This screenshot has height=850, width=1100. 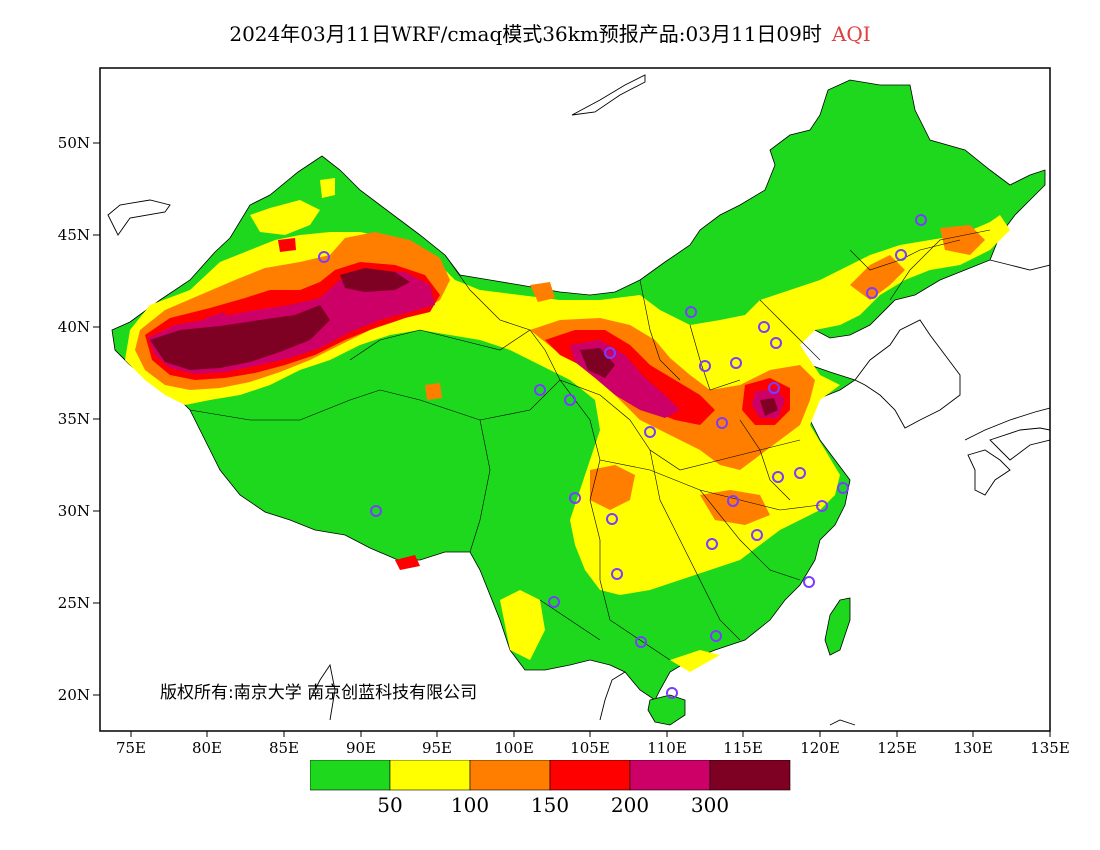 What do you see at coordinates (851, 34) in the screenshot?
I see `title-product: AQI` at bounding box center [851, 34].